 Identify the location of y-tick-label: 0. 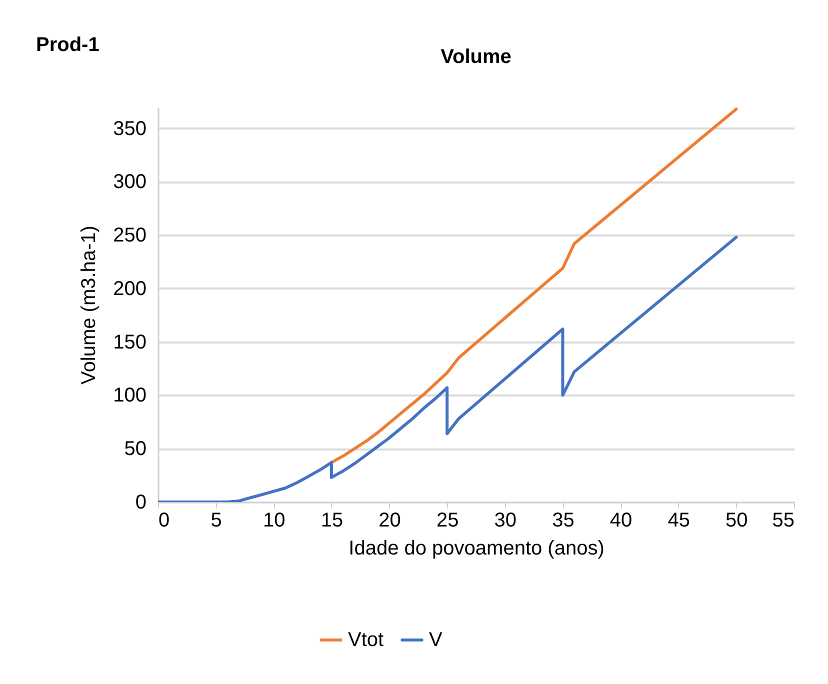
(140, 503).